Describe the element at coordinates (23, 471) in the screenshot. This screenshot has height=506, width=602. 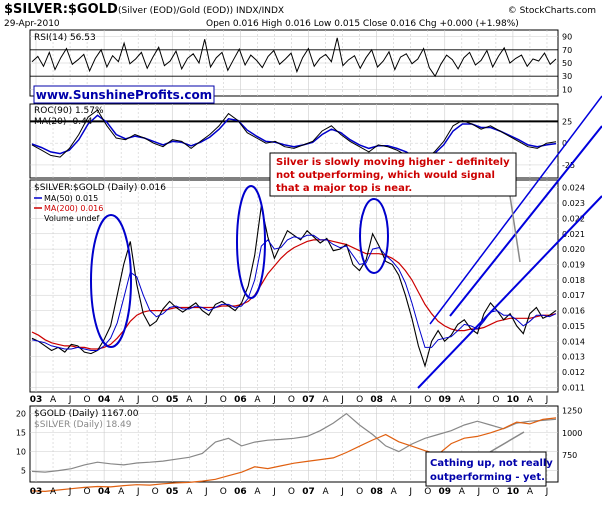
I see `bottom-left-tick-label: 5` at that location.